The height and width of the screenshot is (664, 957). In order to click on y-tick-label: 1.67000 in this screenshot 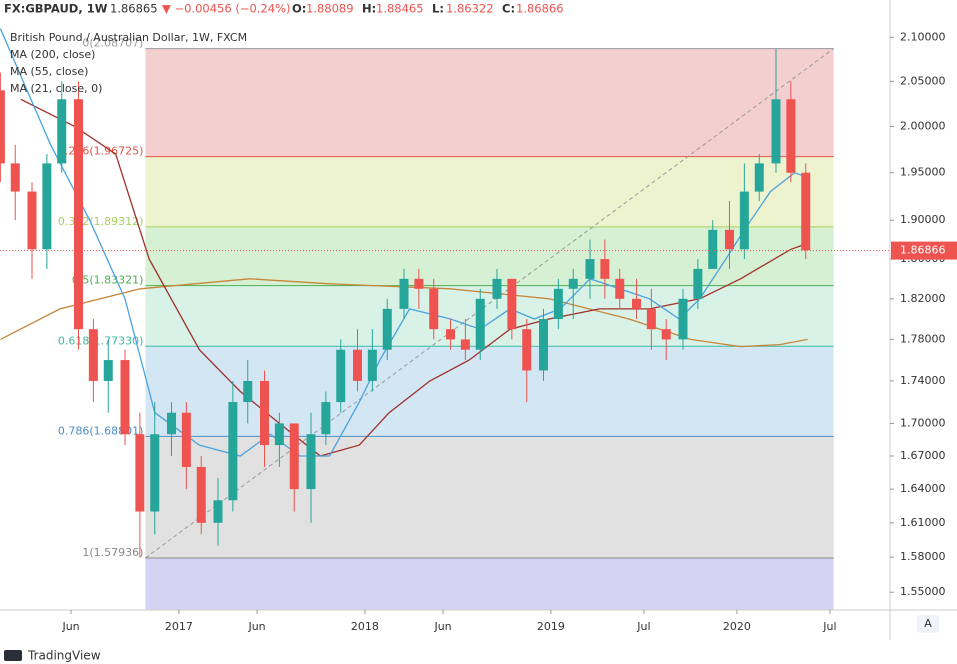, I will do `click(923, 455)`.